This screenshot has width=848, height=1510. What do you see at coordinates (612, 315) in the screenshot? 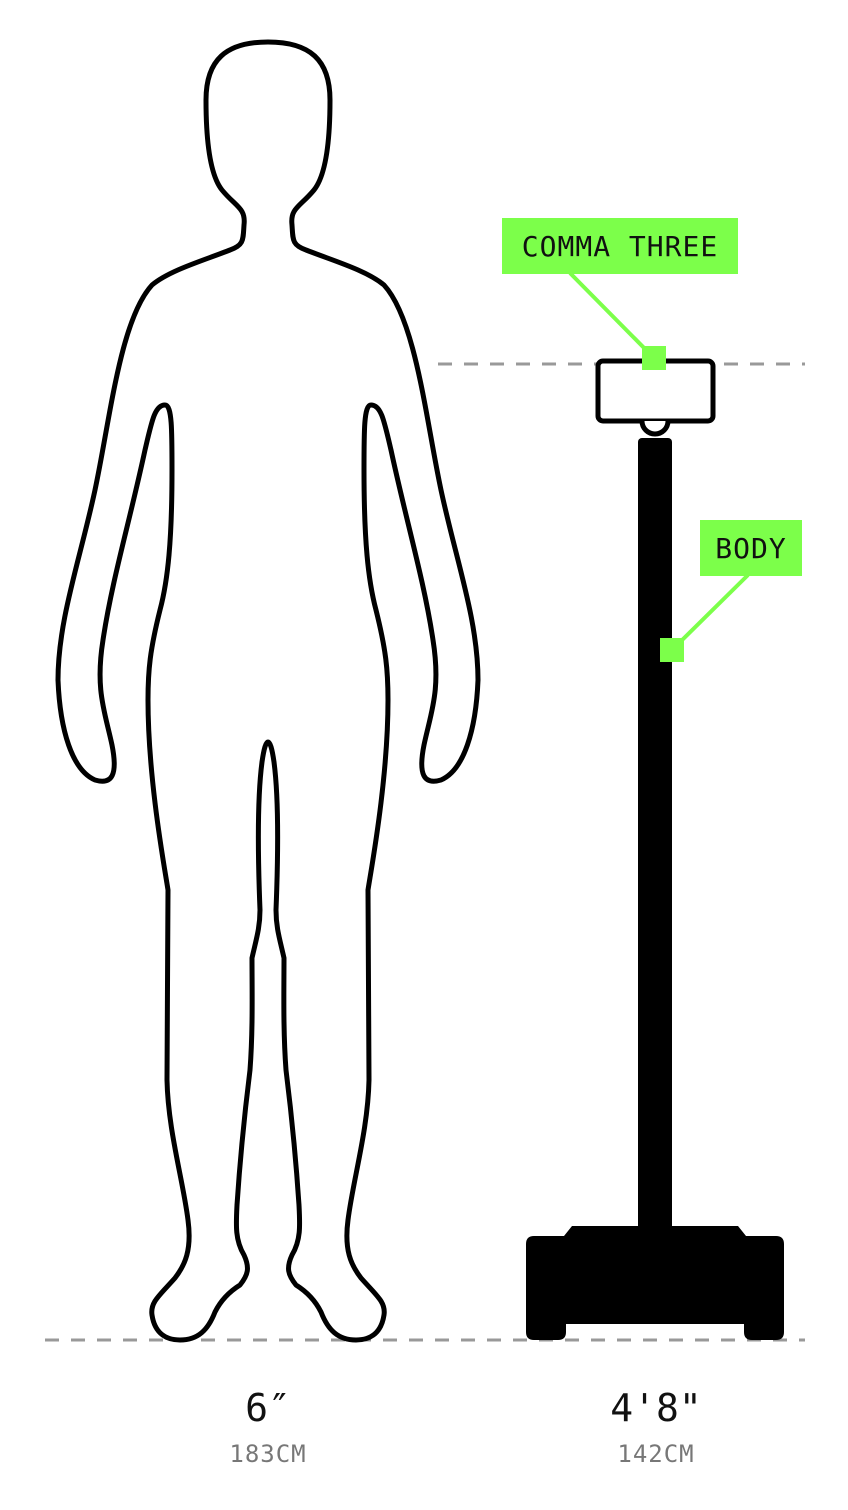
I see `device-callout-line` at bounding box center [612, 315].